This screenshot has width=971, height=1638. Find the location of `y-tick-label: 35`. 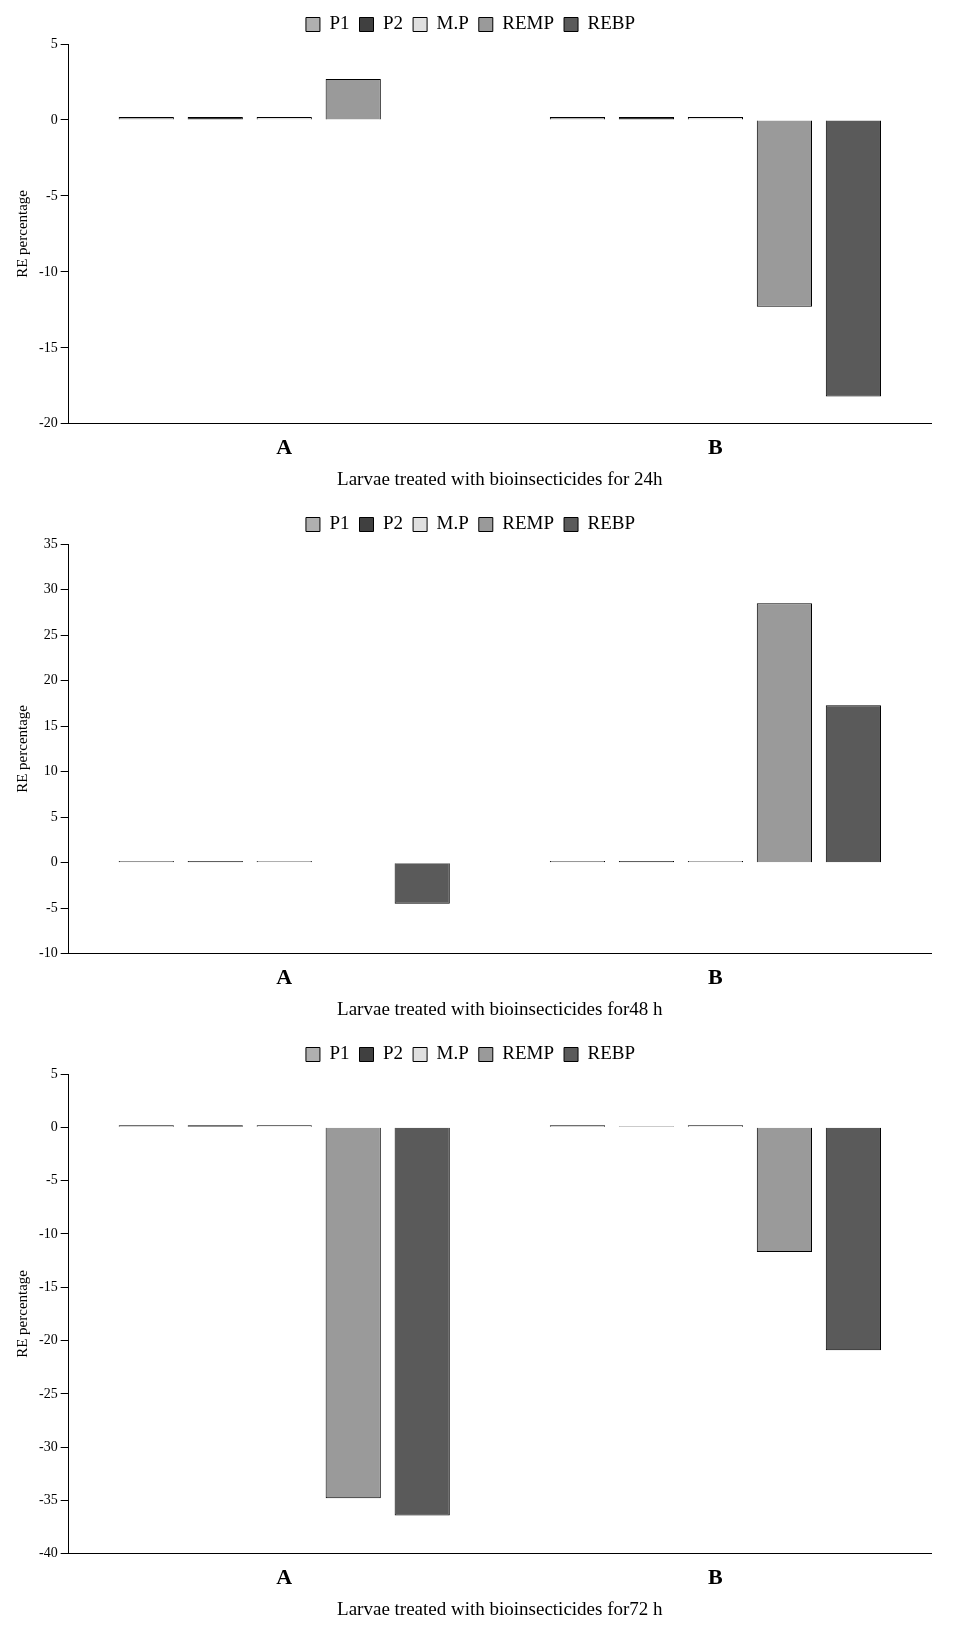

y-tick-label: 35 is located at coordinates (50, 543).